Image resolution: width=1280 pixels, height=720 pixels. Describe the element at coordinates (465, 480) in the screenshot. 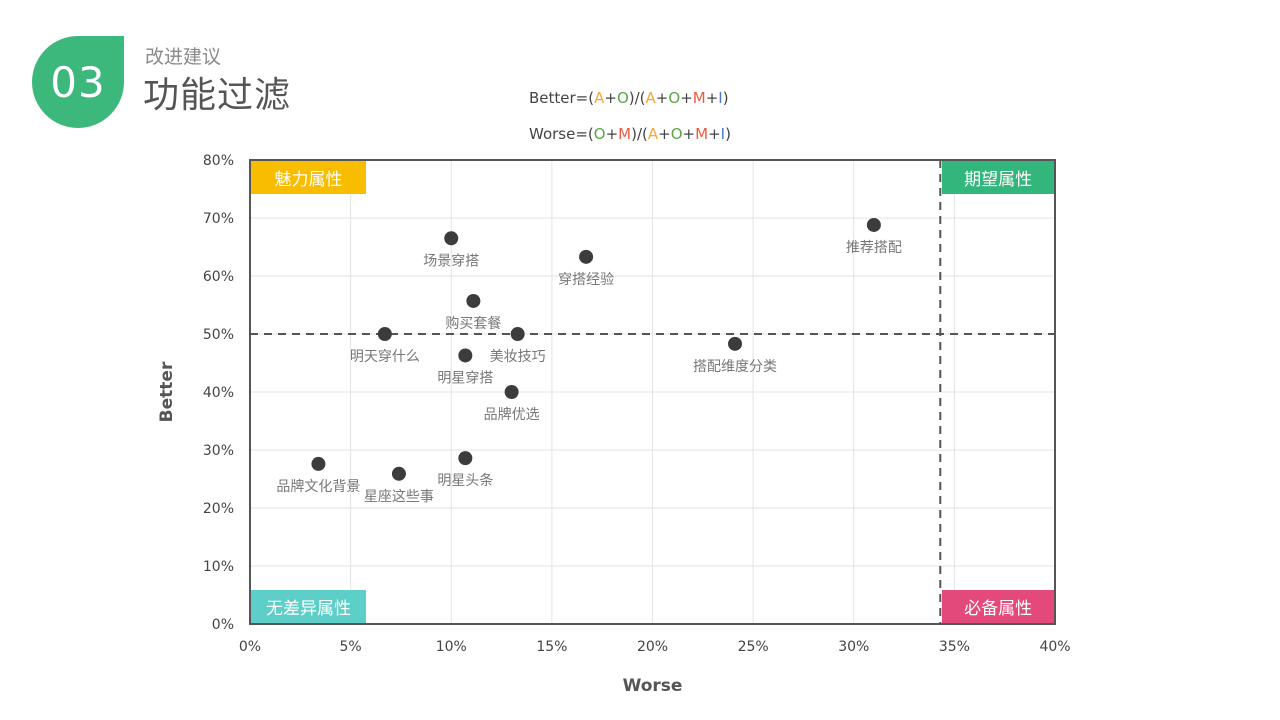

I see `data-point-label: 明星头条` at that location.